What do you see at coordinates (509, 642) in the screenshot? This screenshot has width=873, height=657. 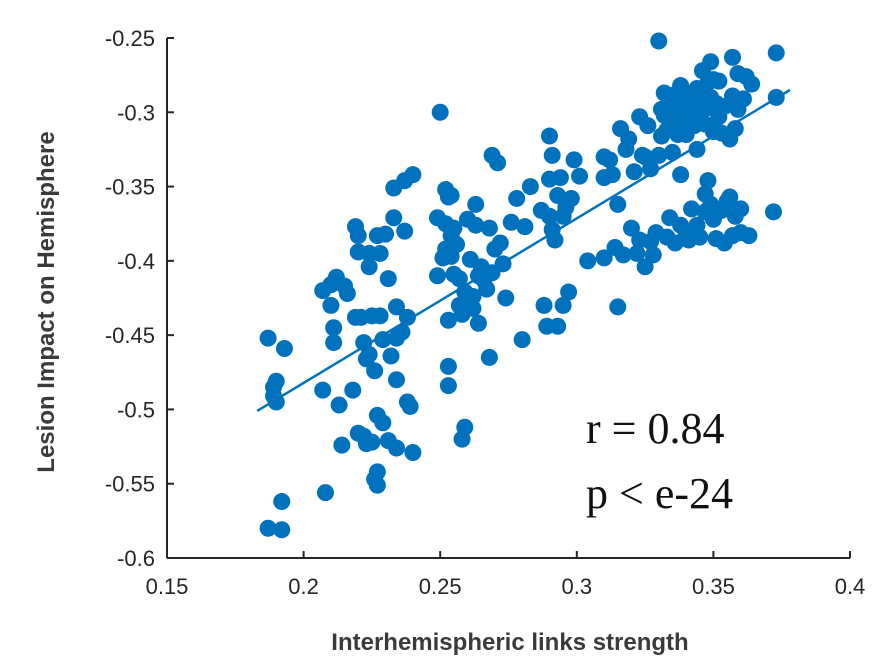 I see `x-axis-label: Interhemispheric links strength` at bounding box center [509, 642].